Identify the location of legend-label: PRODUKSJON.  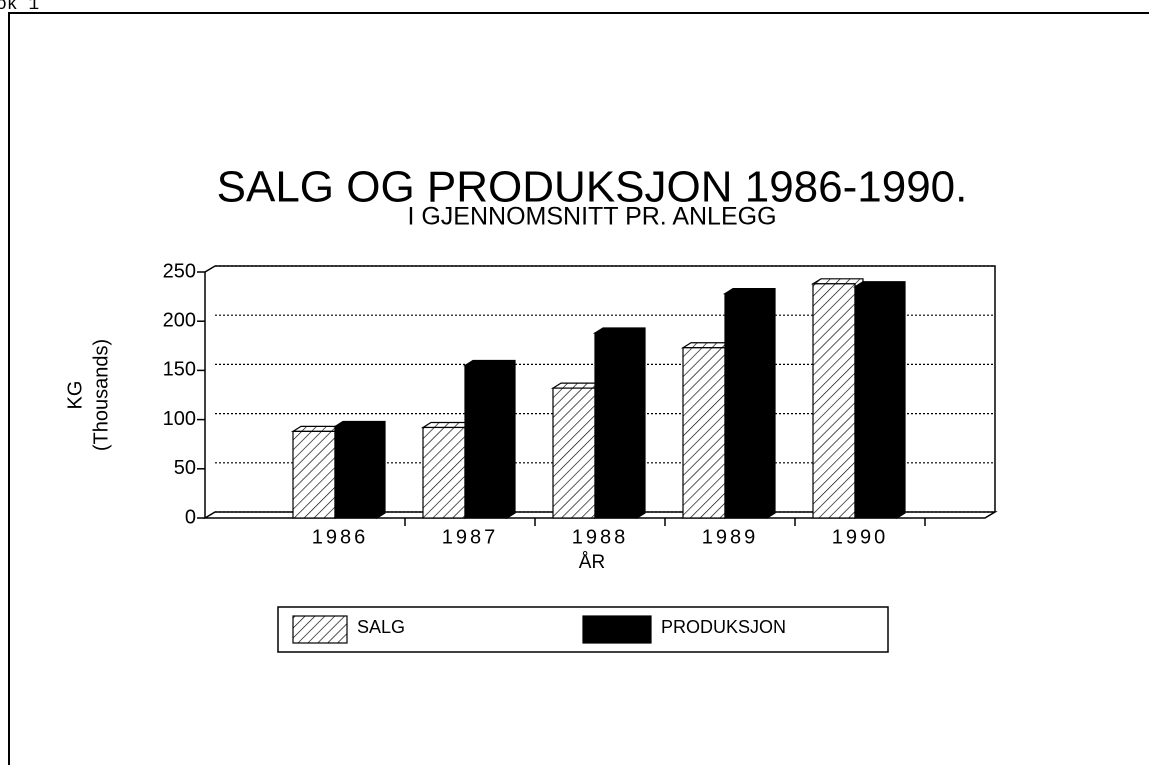
(723, 627).